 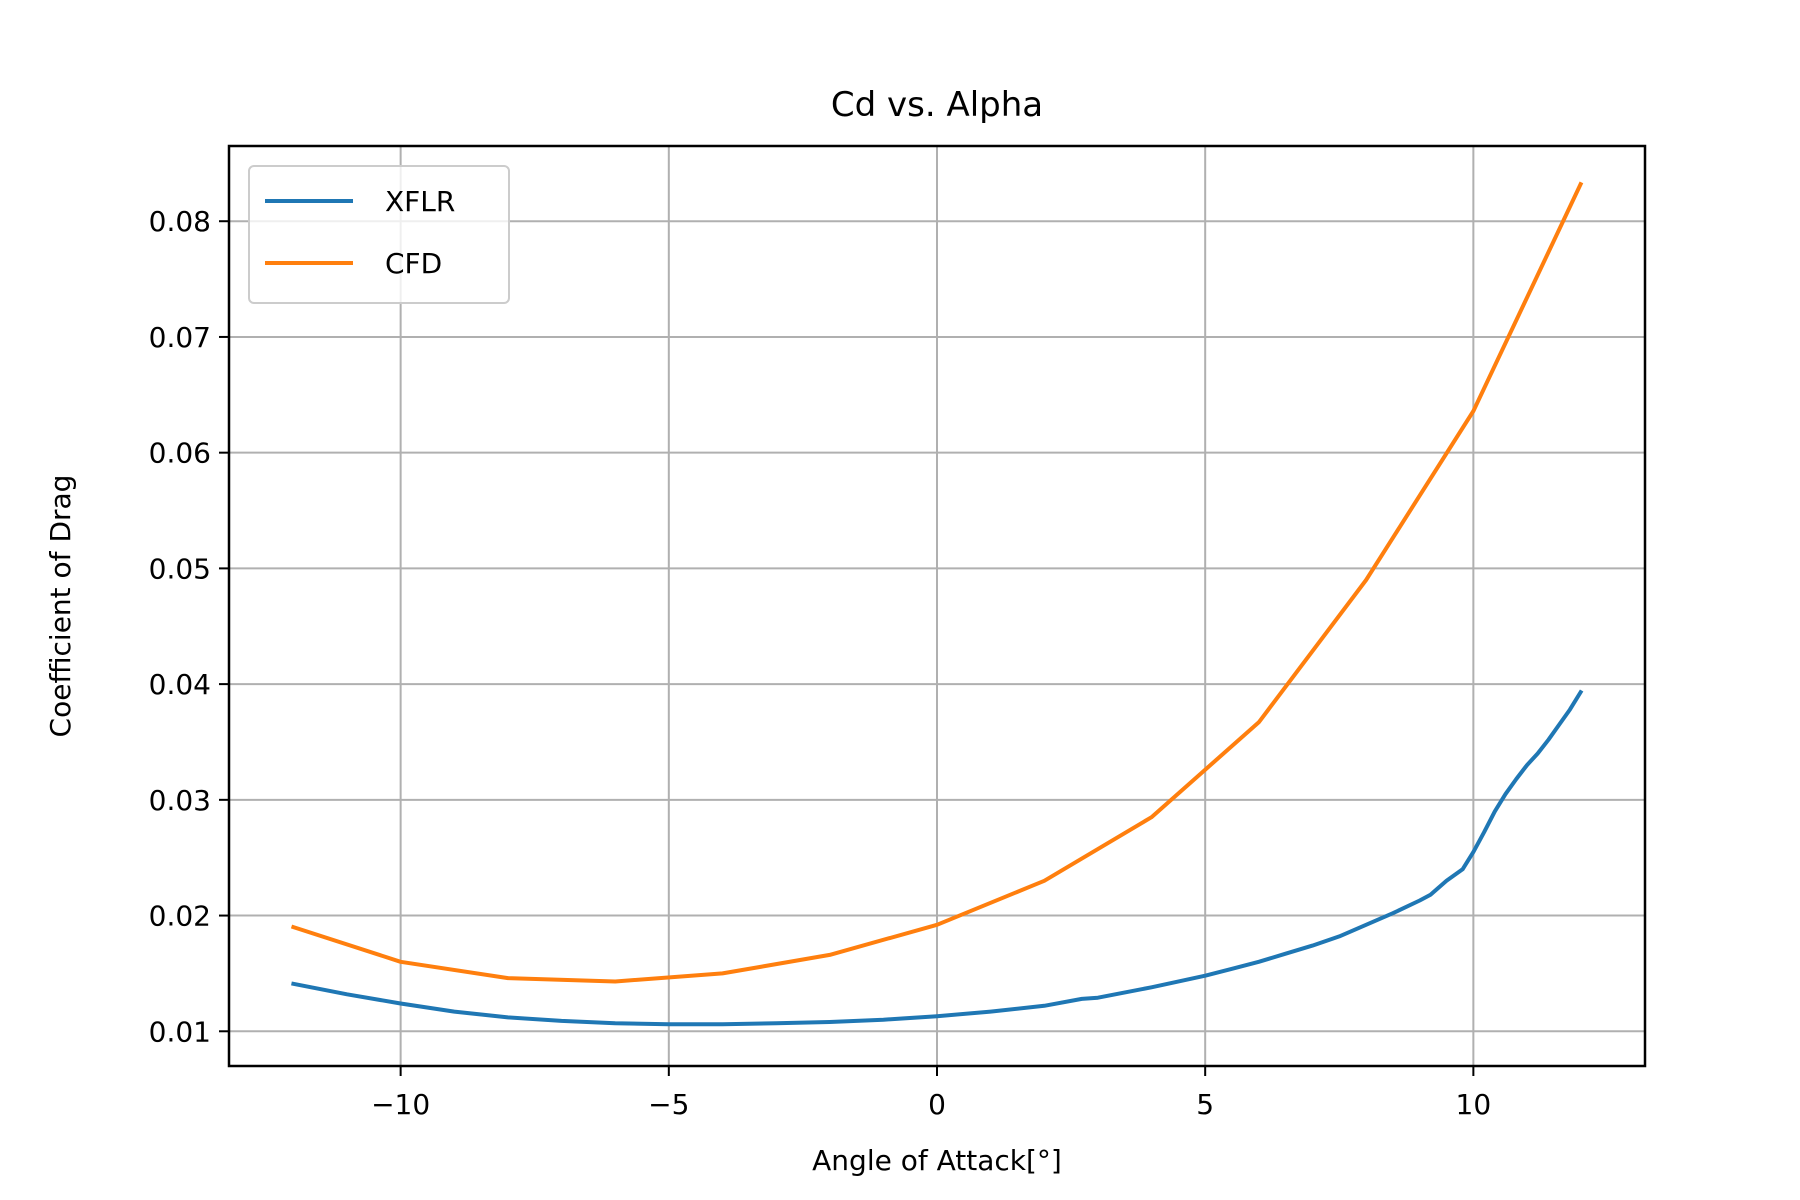 I want to click on x-axis-label: Angle of Attack[°], so click(x=937, y=1160).